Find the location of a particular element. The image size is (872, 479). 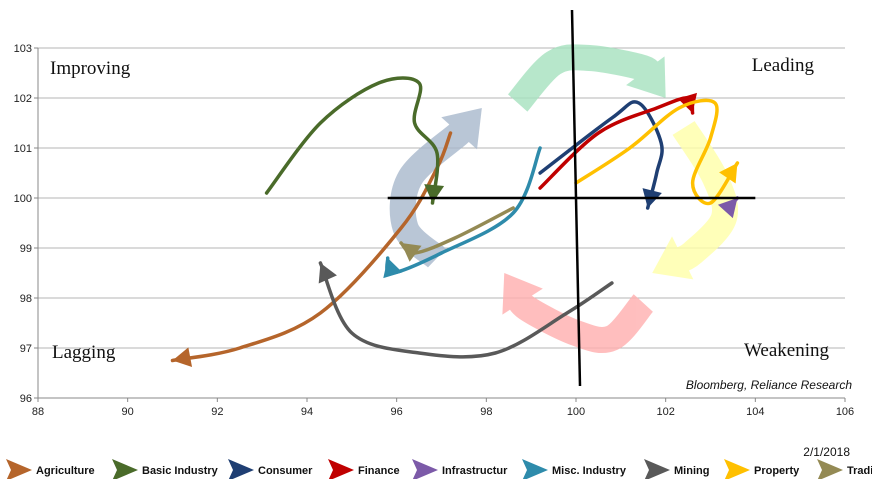

series-finance is located at coordinates (617, 141).